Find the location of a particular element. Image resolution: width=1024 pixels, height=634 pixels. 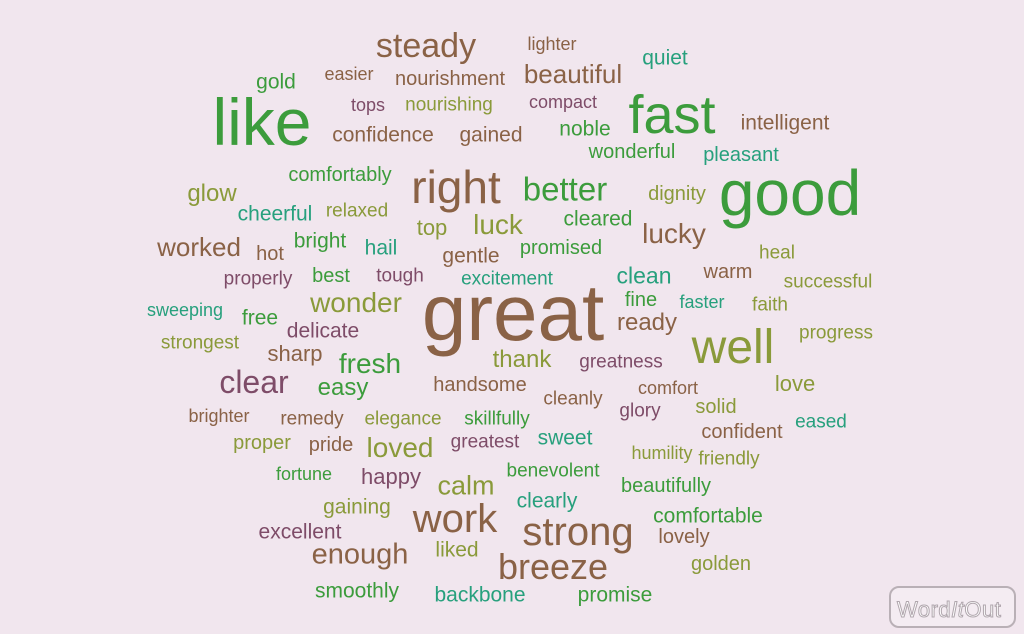

word-bright: bright is located at coordinates (320, 241).